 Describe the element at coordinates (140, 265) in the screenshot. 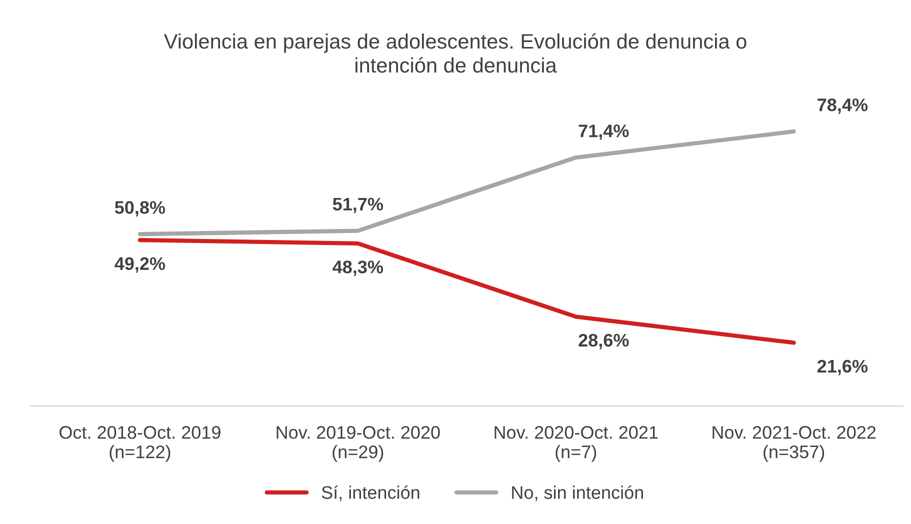

I see `data-label: 49,2%` at that location.